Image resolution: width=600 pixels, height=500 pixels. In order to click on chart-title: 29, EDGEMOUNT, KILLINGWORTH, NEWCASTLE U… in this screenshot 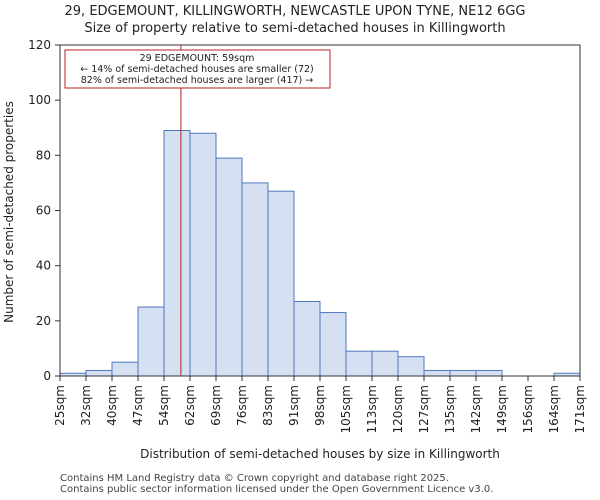, I will do `click(295, 11)`.